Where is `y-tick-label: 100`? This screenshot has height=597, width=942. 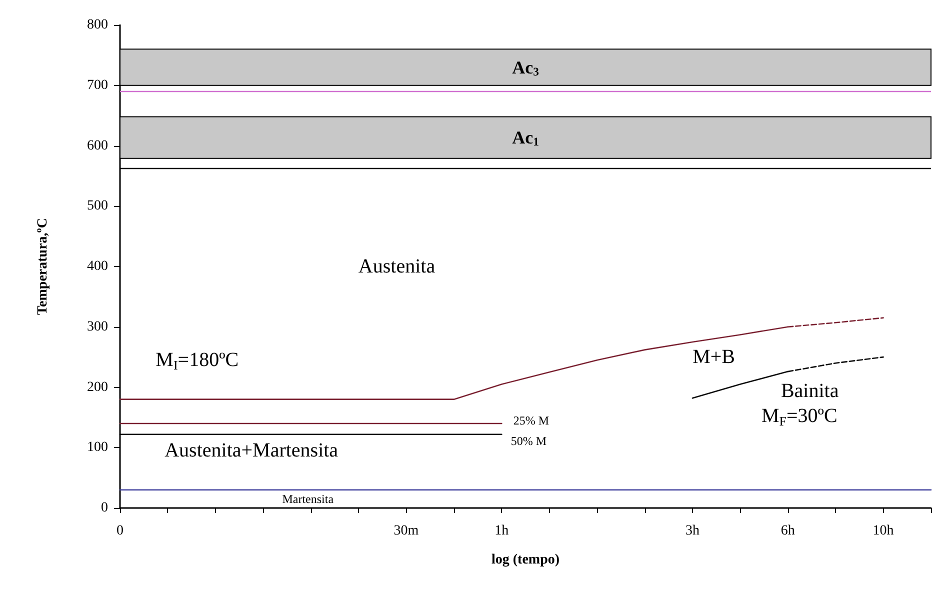
y-tick-label: 100 is located at coordinates (97, 448).